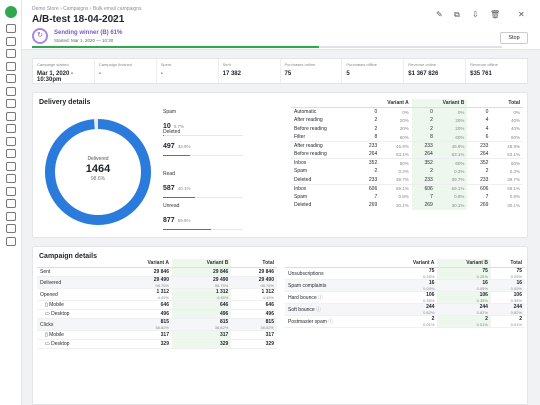  Describe the element at coordinates (11, 166) in the screenshot. I see `columns-icon` at that location.